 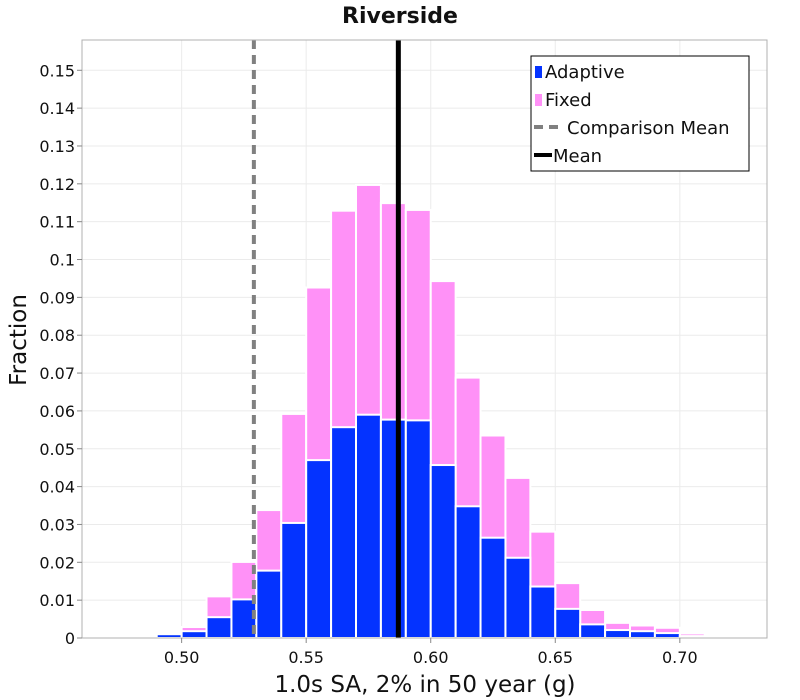 I want to click on y-tick-label: 0.15, so click(x=57, y=70).